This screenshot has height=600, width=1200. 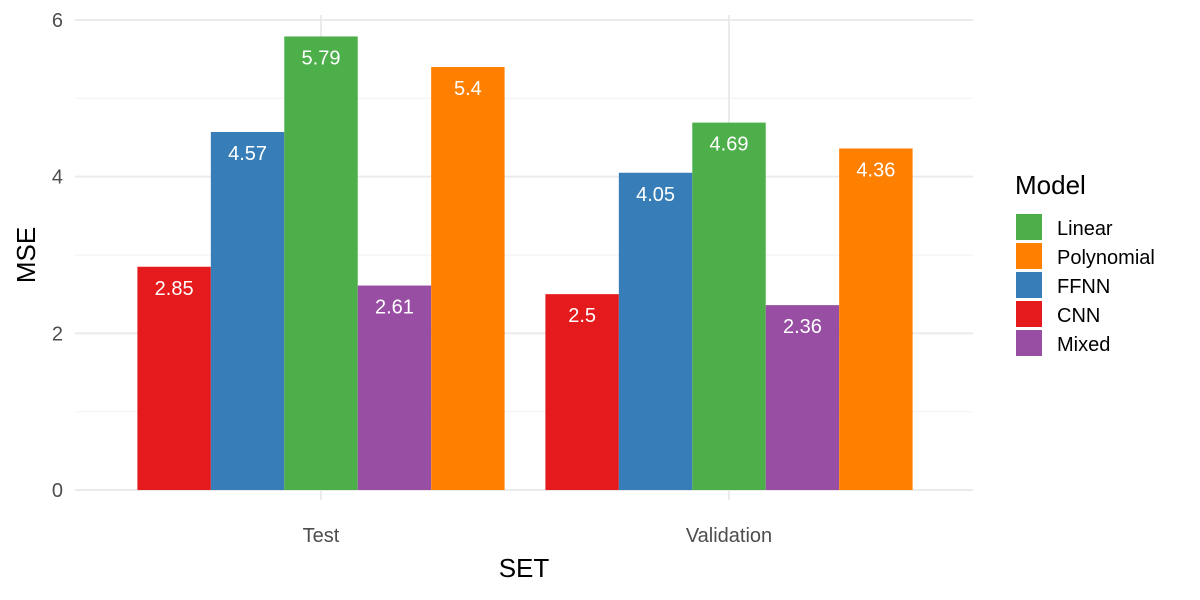 I want to click on y-axis-ticks: 0 2 4 6, so click(x=57, y=256).